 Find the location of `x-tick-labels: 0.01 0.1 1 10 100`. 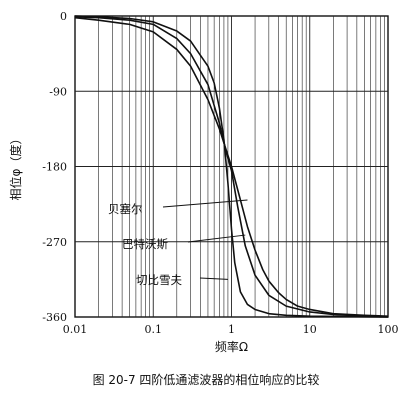

x-tick-labels: 0.01 0.1 1 10 100 is located at coordinates (231, 329).